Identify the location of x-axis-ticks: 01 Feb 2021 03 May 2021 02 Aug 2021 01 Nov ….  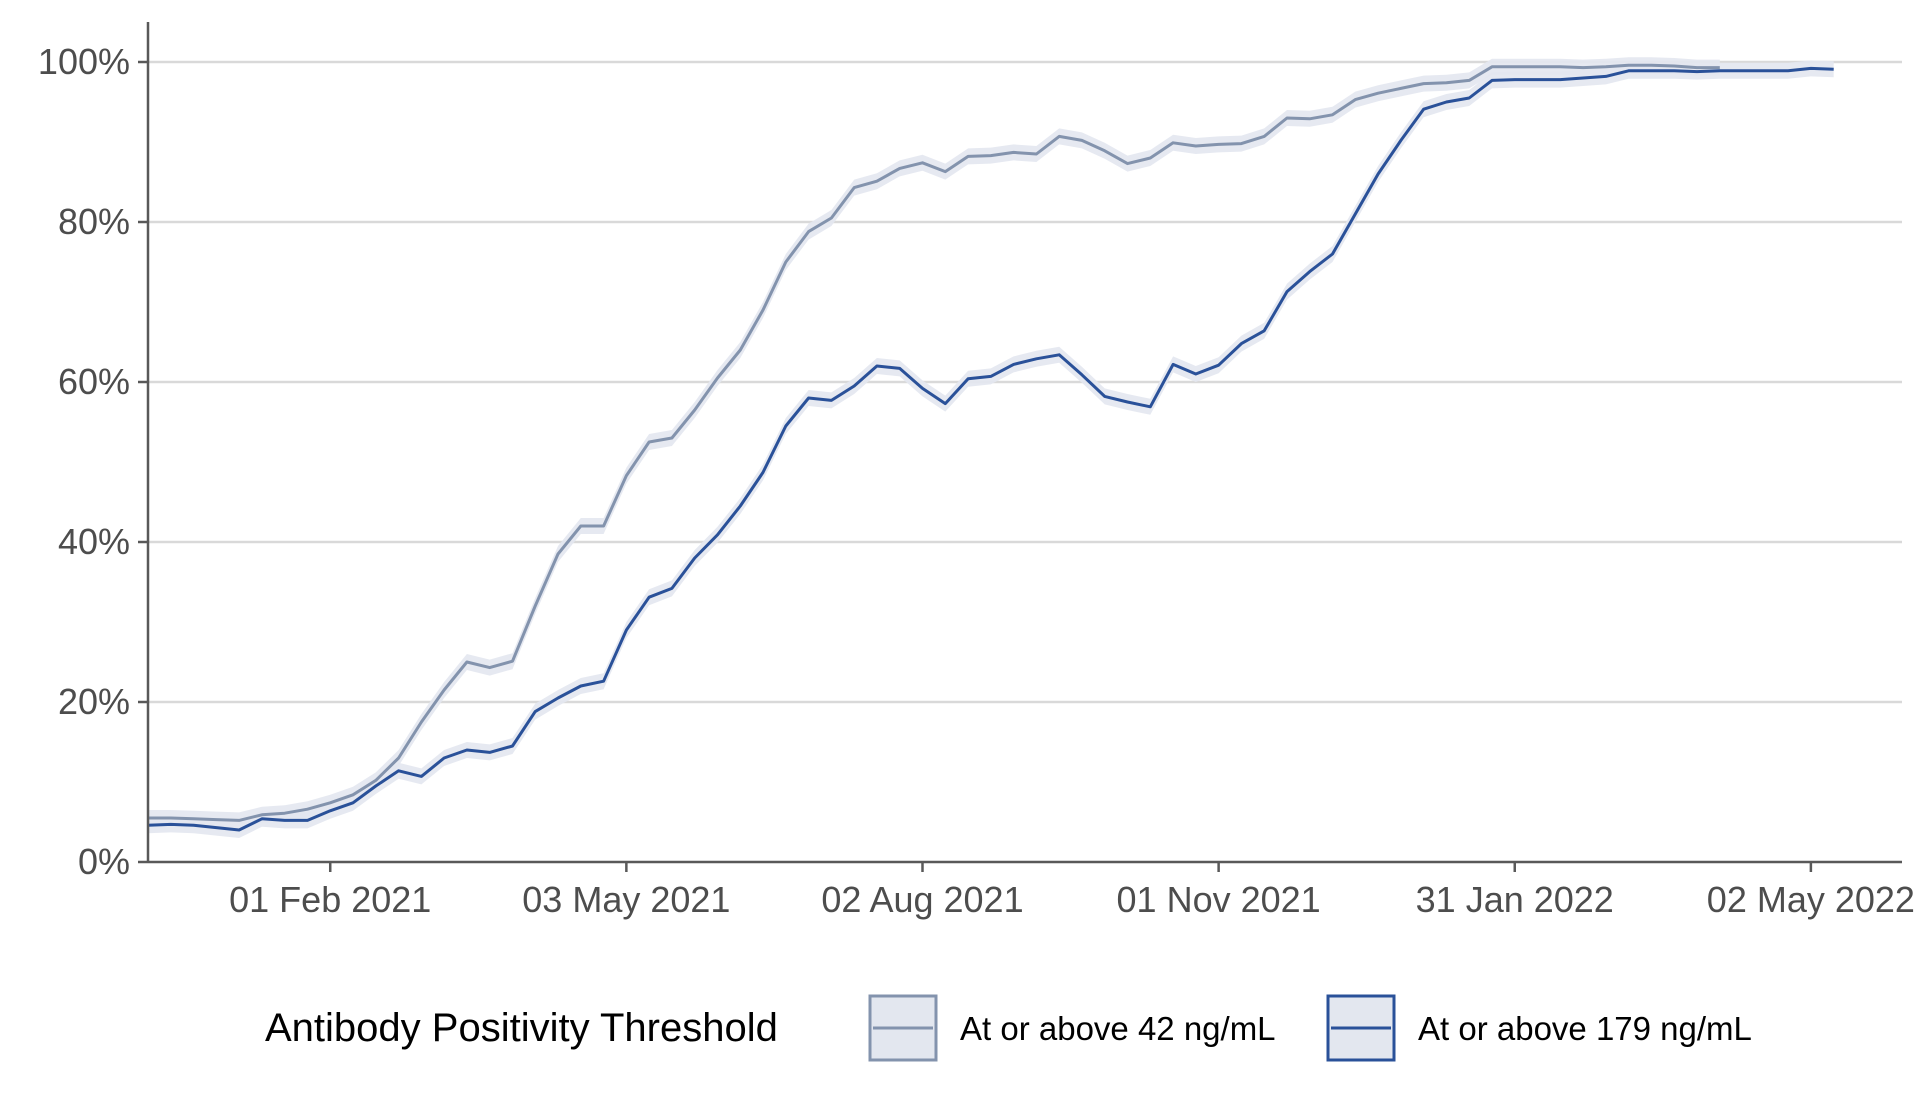
(1072, 891).